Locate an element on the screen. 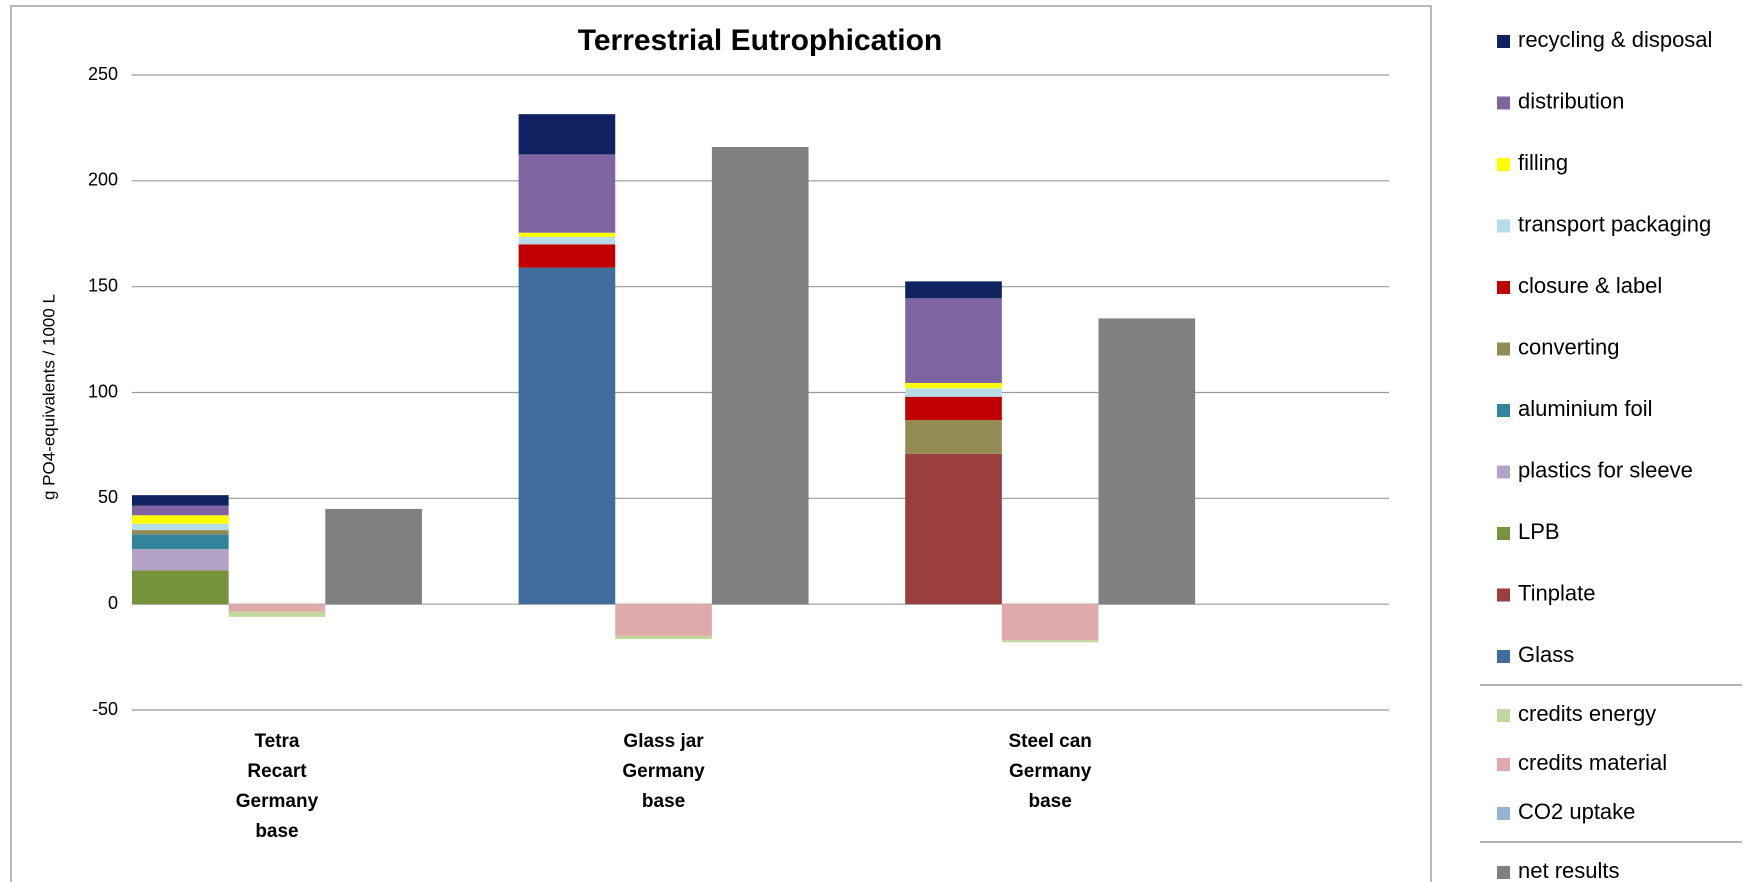 This screenshot has height=882, width=1752. y-tick-label: 150 is located at coordinates (103, 285).